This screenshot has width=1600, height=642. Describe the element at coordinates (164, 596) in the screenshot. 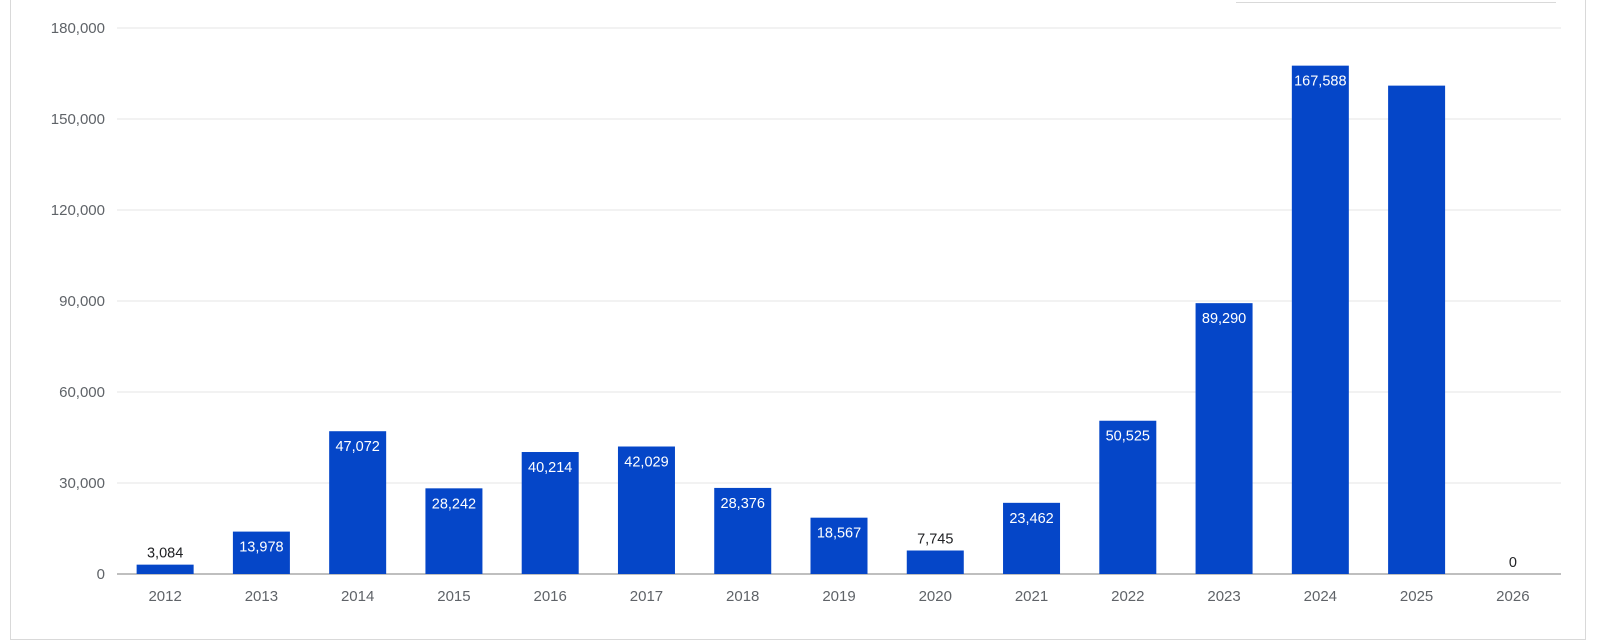

I see `x-tick-label: 2012` at that location.